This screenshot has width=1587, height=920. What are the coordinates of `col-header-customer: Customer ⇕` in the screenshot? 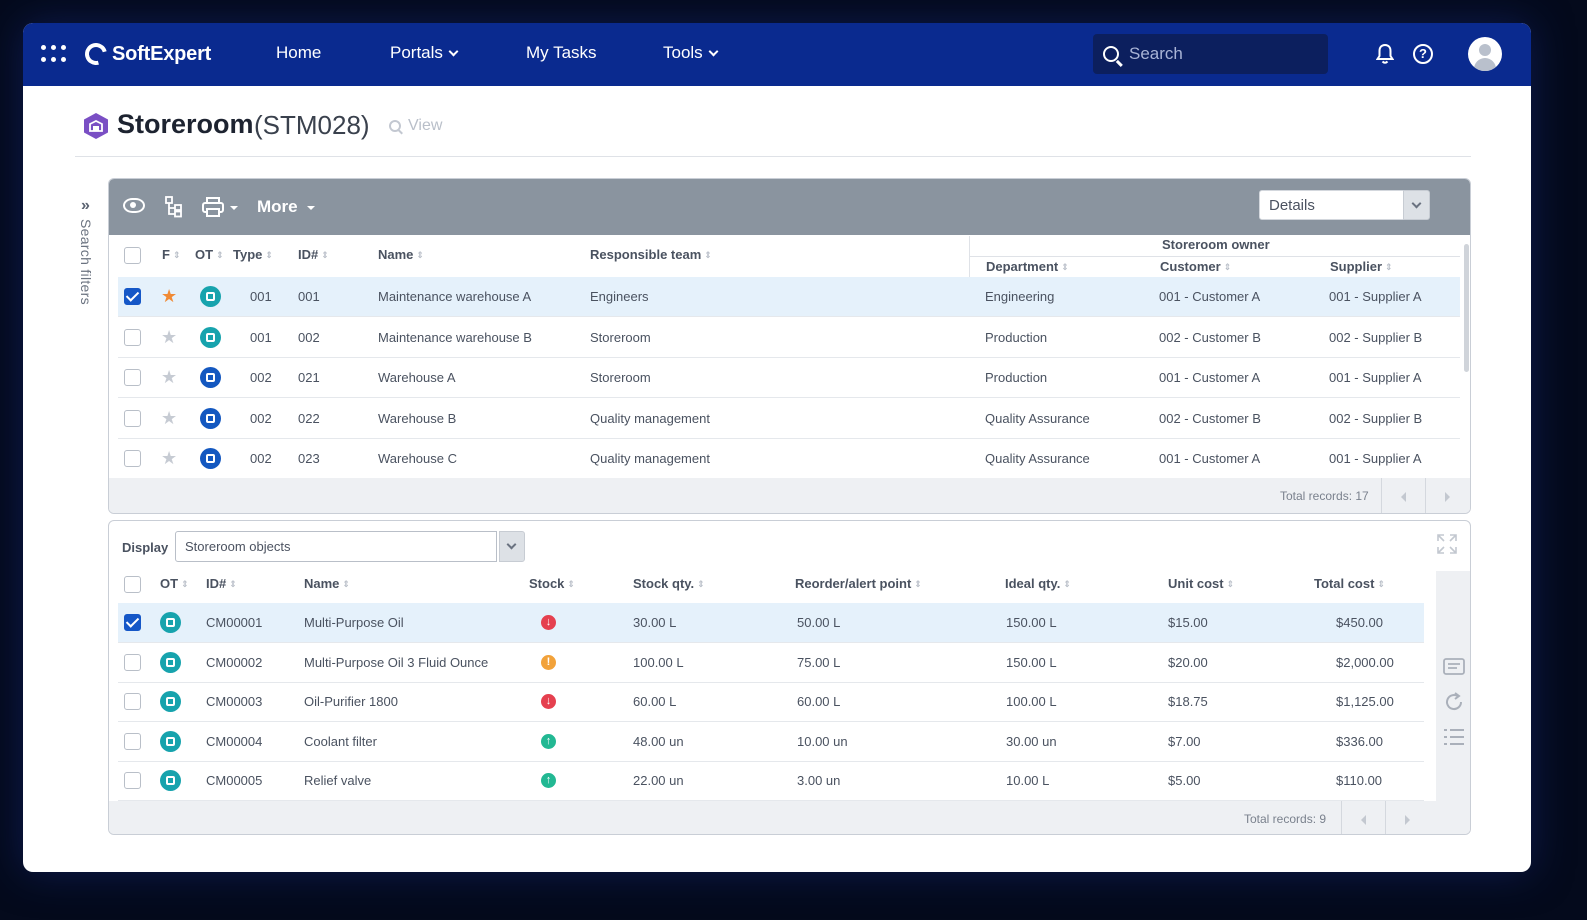 It's located at (1196, 266).